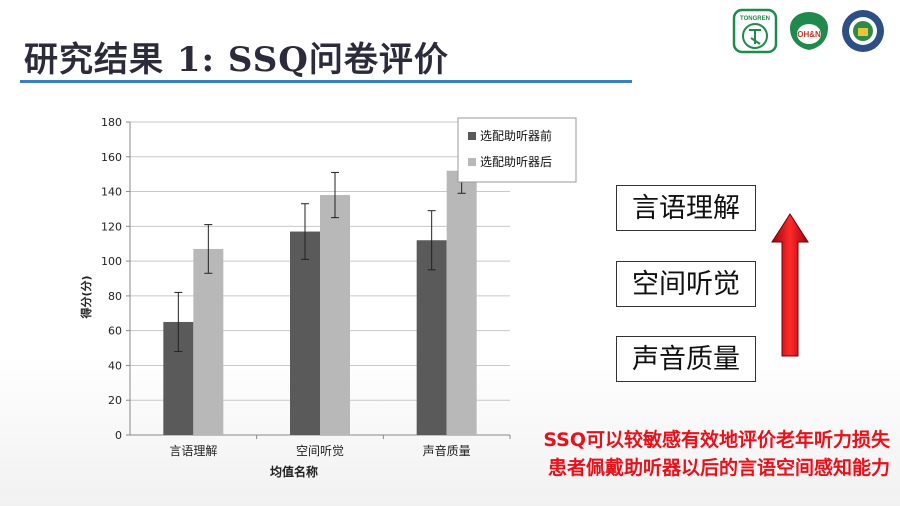  What do you see at coordinates (115, 296) in the screenshot?
I see `y-tick-label: 80` at bounding box center [115, 296].